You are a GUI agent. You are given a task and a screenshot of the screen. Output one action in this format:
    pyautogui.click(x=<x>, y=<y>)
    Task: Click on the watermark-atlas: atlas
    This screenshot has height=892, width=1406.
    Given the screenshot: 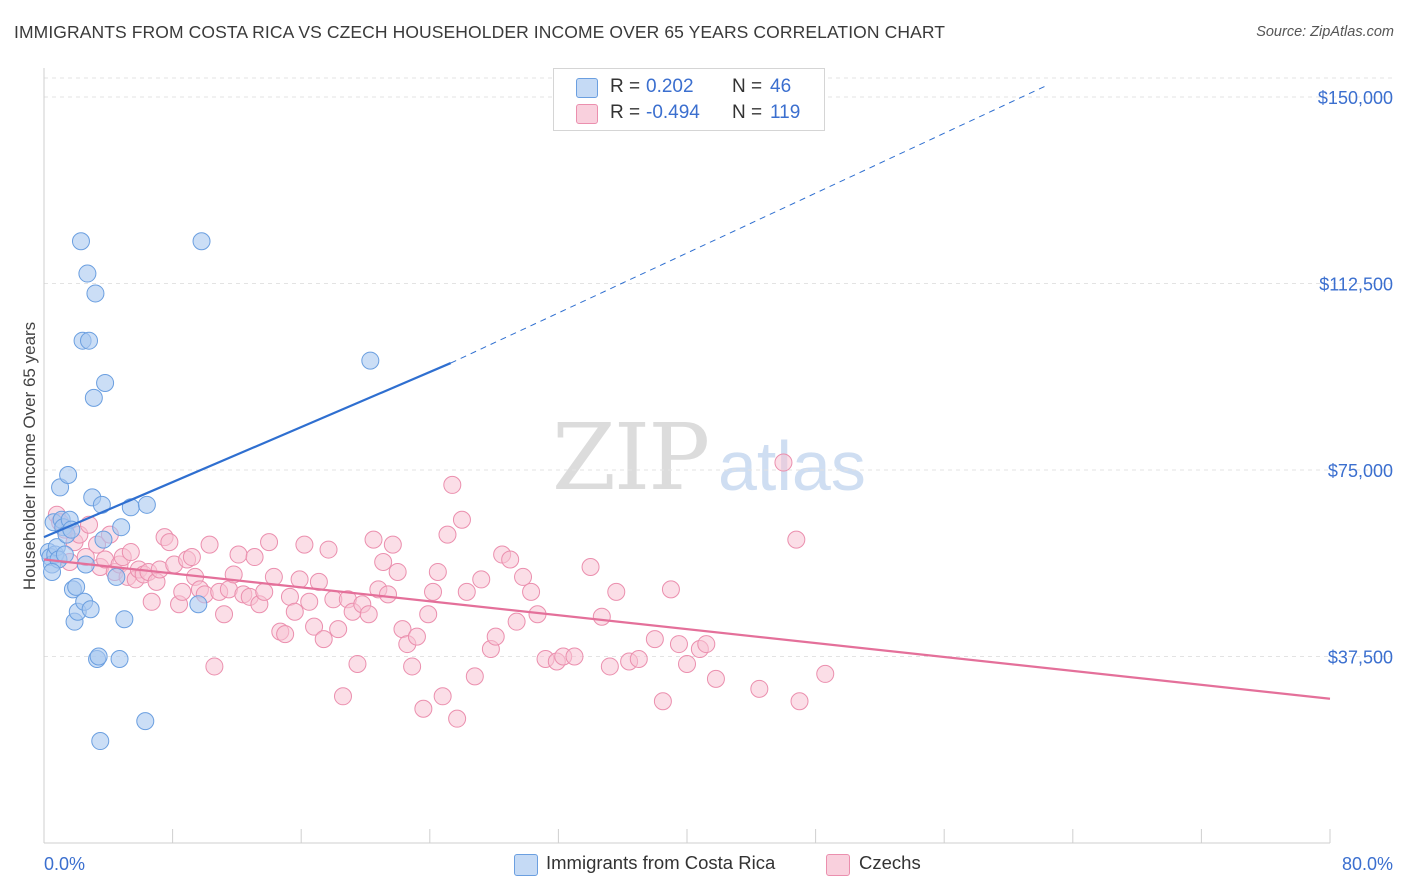 What is the action you would take?
    pyautogui.click(x=792, y=466)
    